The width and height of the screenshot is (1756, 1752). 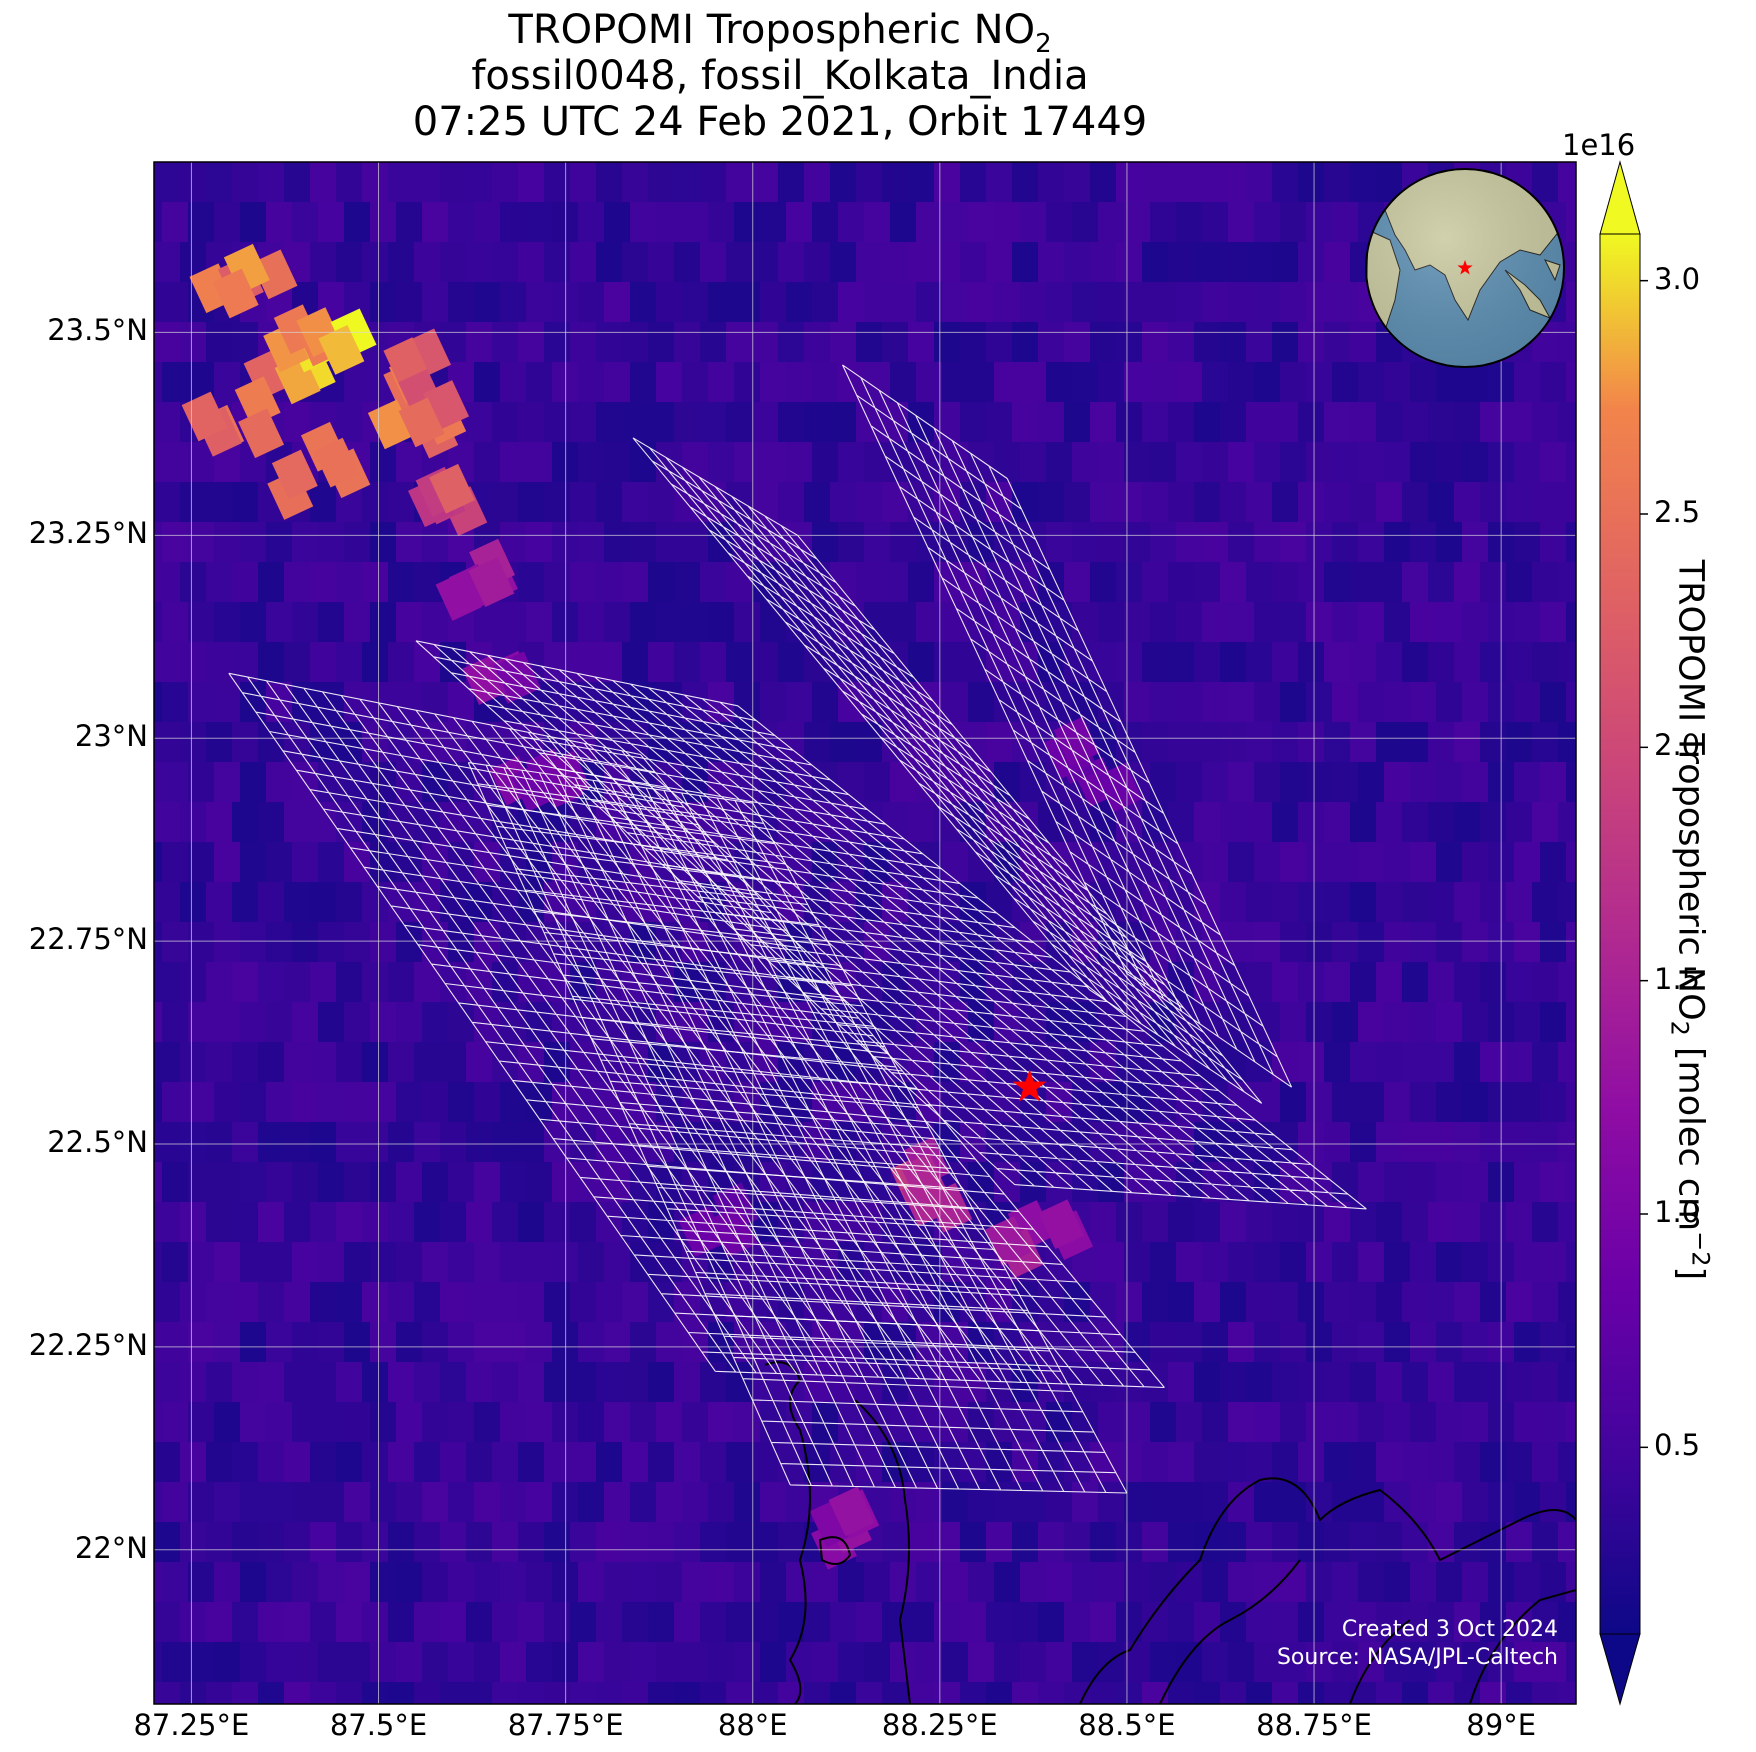 I want to click on globe-outline, so click(x=1465, y=268).